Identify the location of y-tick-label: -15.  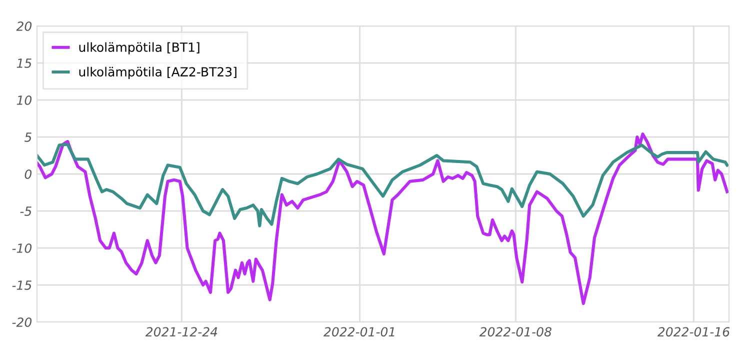
(22, 285).